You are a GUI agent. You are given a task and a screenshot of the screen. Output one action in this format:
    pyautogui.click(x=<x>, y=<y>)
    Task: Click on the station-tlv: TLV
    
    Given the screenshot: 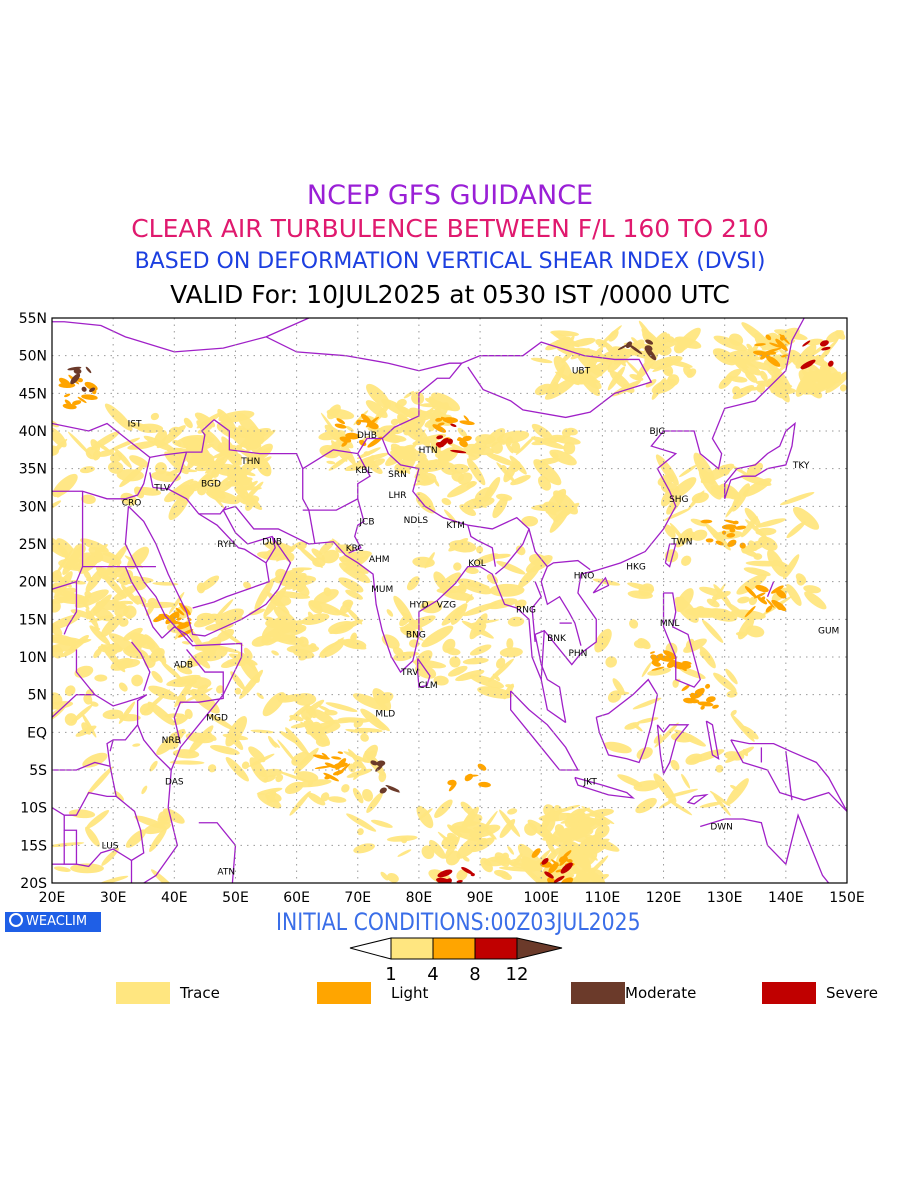 What is the action you would take?
    pyautogui.click(x=162, y=489)
    